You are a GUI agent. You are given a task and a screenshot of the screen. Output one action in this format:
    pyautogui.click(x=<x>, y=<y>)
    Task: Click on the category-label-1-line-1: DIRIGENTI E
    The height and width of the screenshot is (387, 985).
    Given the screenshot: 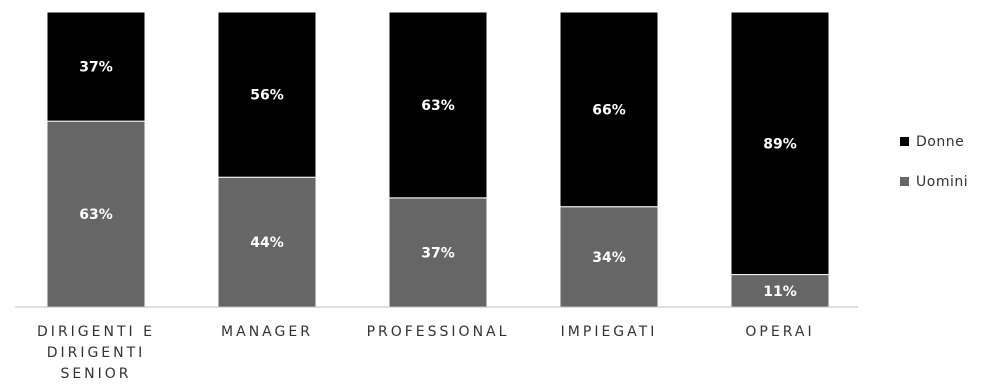 What is the action you would take?
    pyautogui.click(x=96, y=332)
    